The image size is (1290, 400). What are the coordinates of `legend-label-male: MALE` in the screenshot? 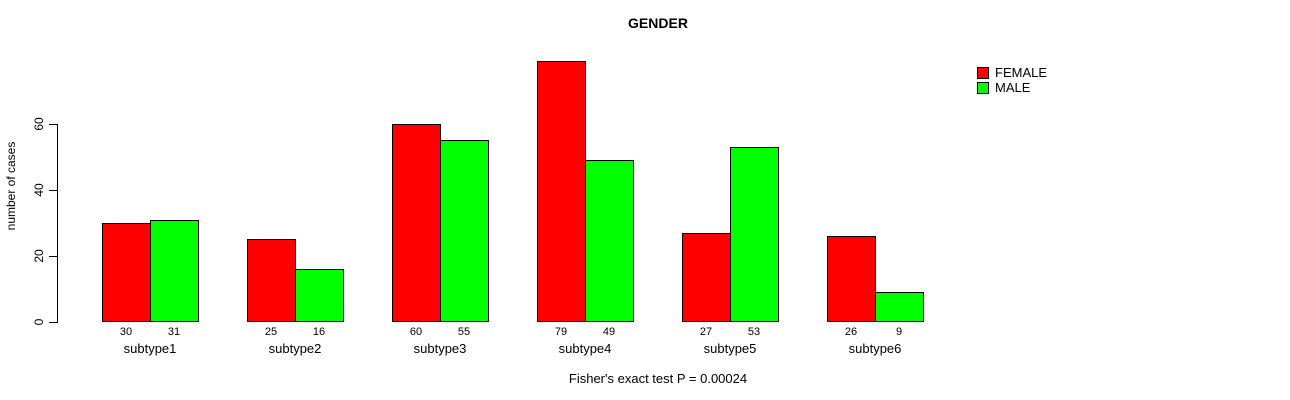 It's located at (1013, 87).